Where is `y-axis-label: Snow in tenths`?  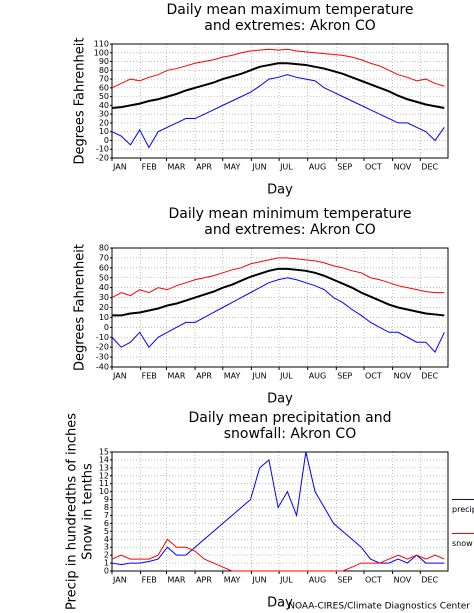
y-axis-label: Snow in tenths is located at coordinates (88, 511).